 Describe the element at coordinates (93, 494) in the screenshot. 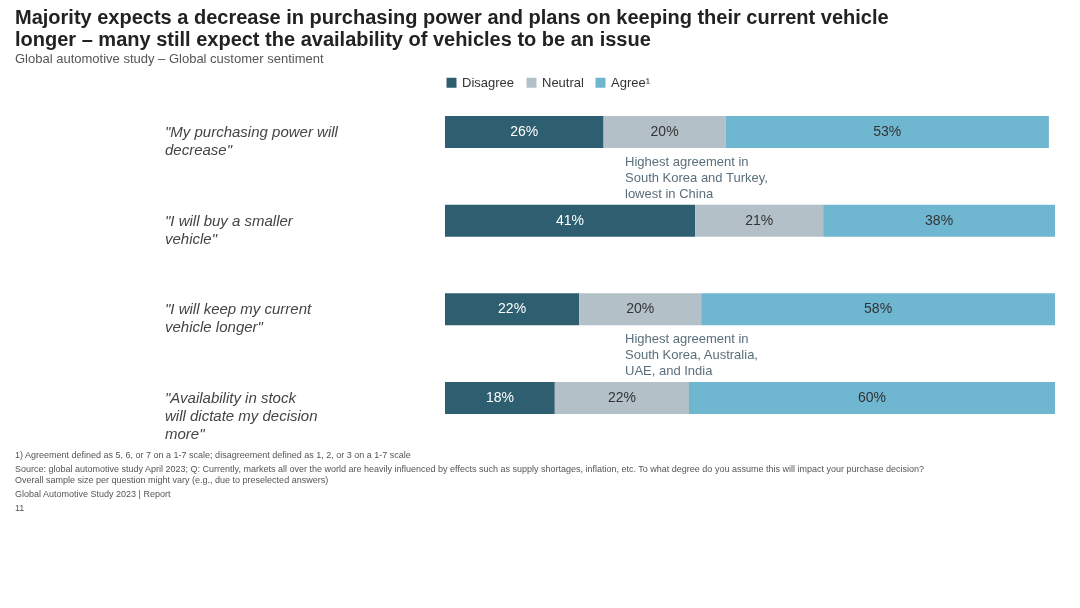

I see `text: Global Automotive Study 2023 | Report` at that location.